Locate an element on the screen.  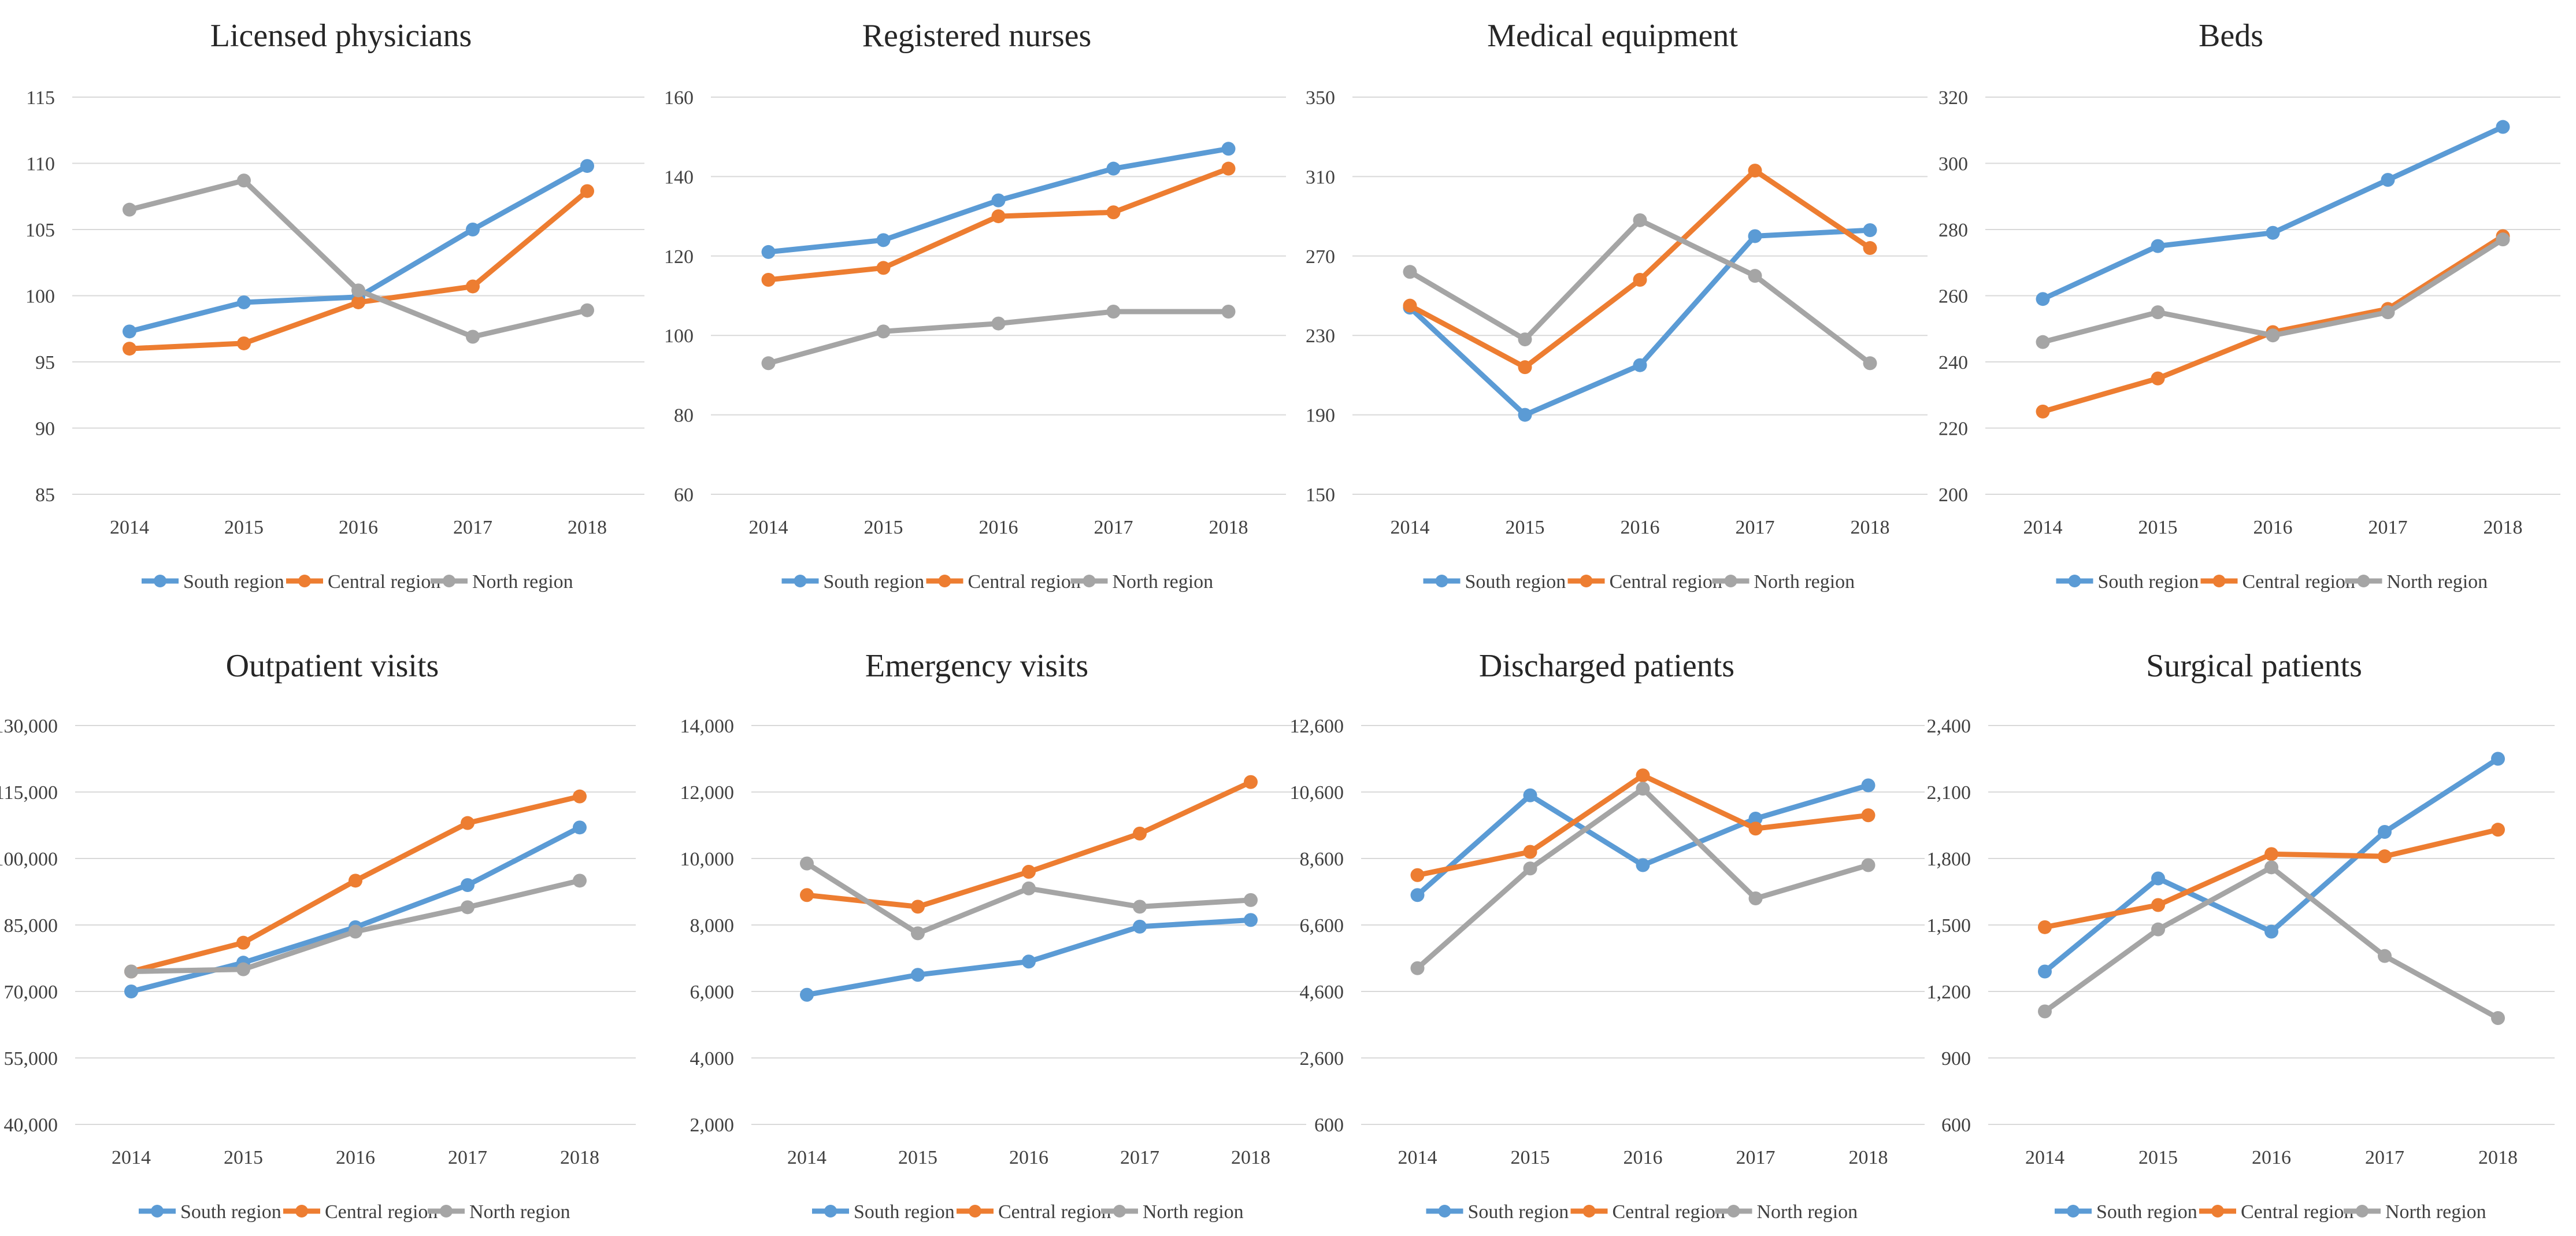
beds-x-tick-label: 2014 is located at coordinates (2043, 527).